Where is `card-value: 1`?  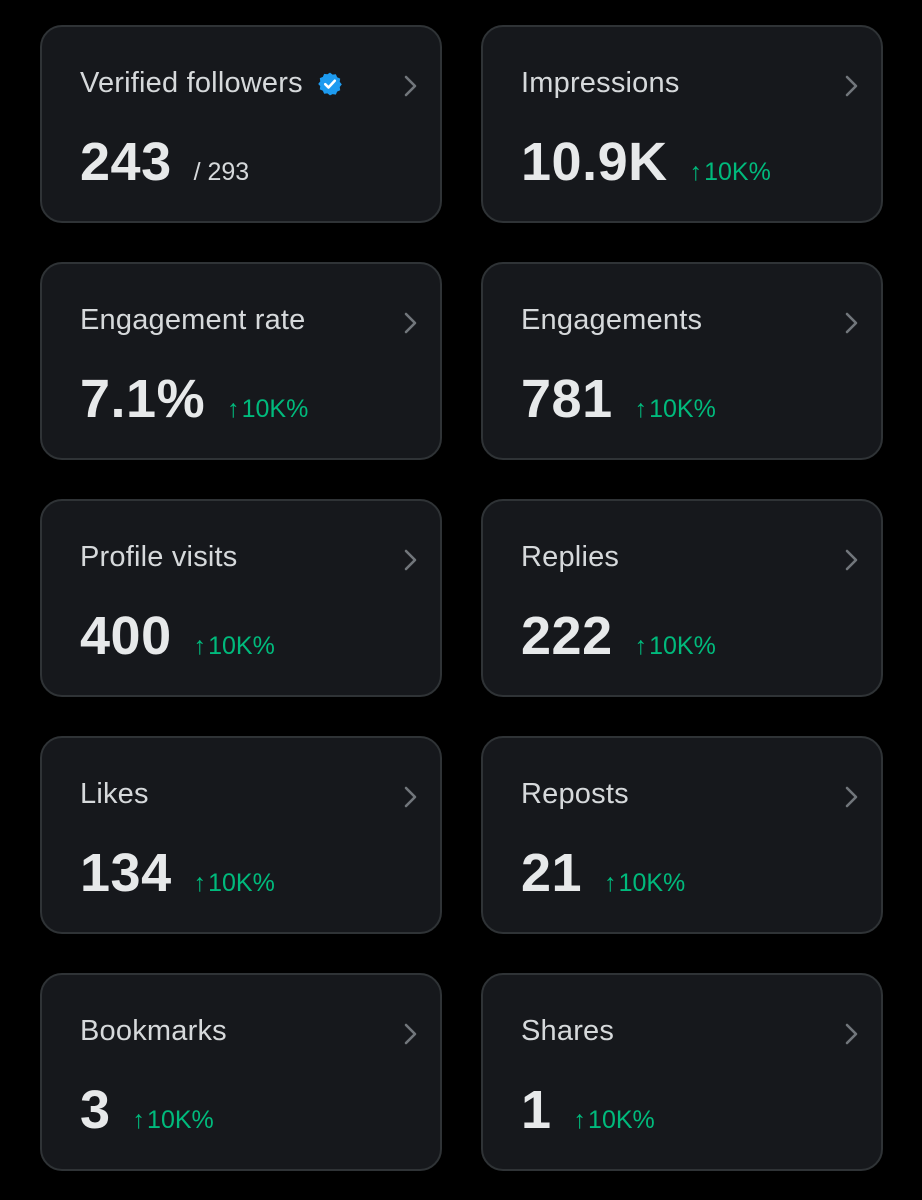 card-value: 1 is located at coordinates (536, 1110).